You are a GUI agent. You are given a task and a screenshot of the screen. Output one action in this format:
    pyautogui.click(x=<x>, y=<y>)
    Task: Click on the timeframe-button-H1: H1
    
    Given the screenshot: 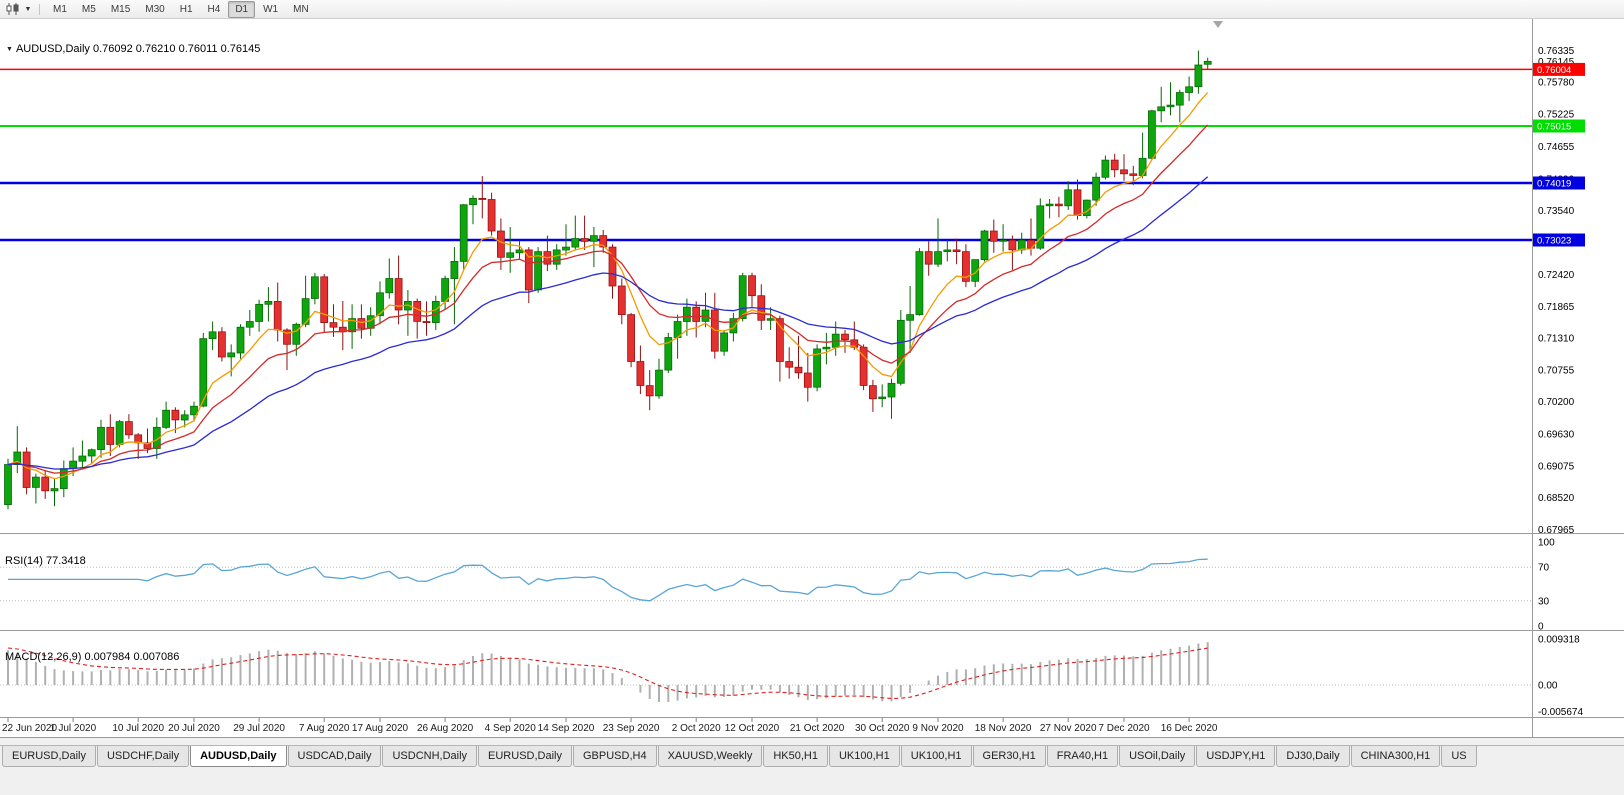 What is the action you would take?
    pyautogui.click(x=186, y=9)
    